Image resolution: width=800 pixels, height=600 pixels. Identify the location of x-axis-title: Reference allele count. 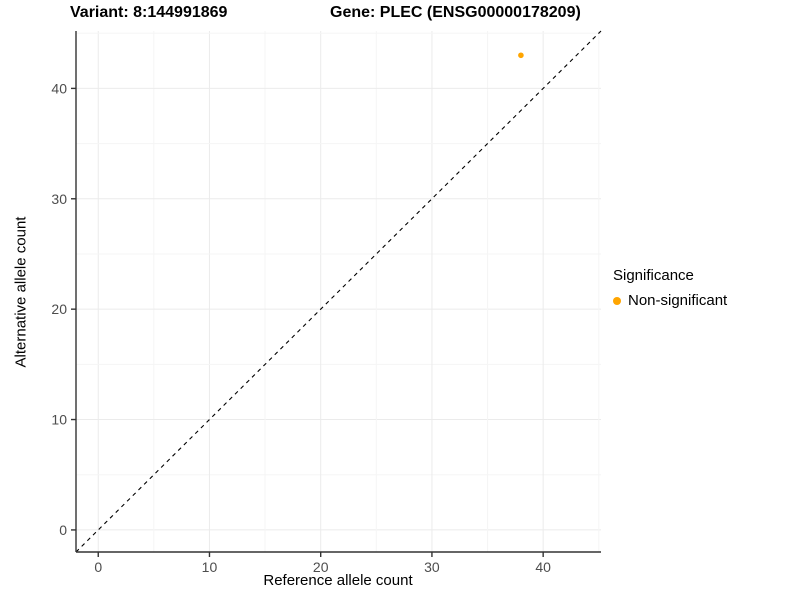
(338, 580).